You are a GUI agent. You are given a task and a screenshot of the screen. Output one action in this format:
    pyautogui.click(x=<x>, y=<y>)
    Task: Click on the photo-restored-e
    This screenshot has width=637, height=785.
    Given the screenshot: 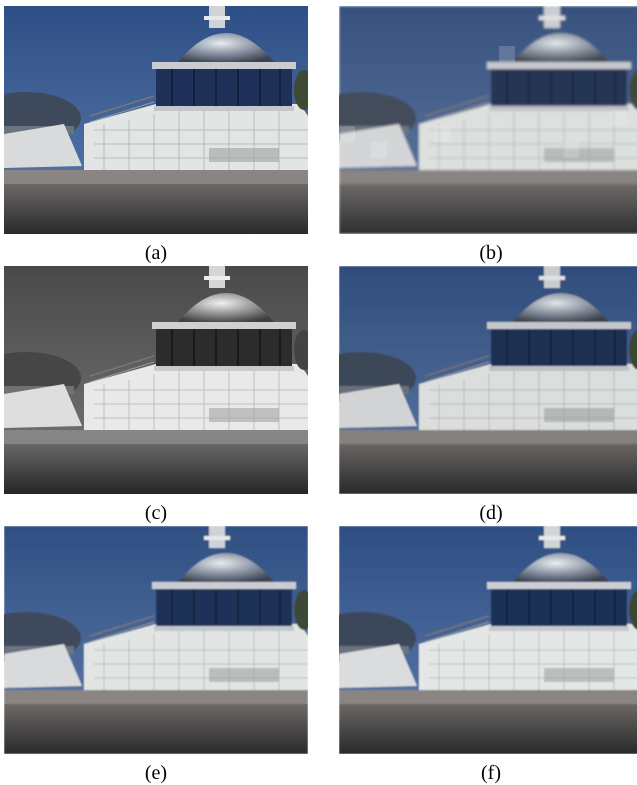 What is the action you would take?
    pyautogui.click(x=156, y=640)
    